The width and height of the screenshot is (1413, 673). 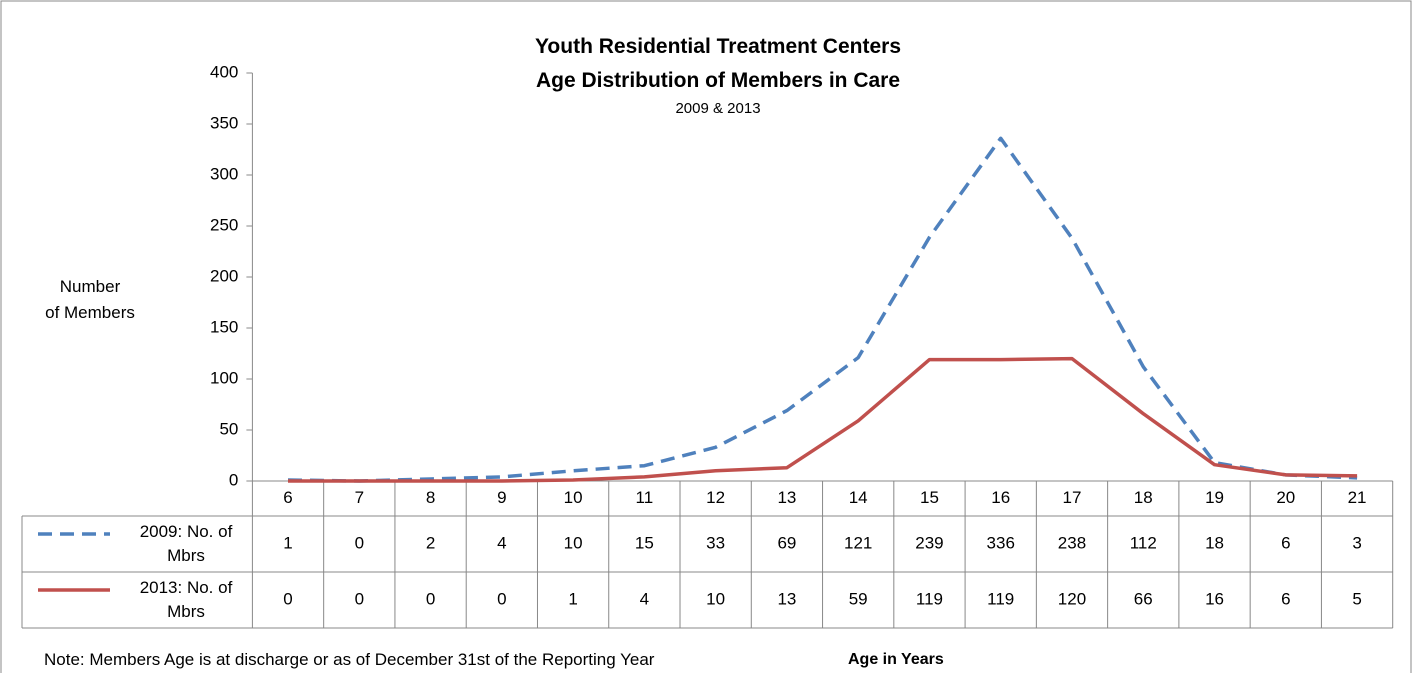 What do you see at coordinates (233, 479) in the screenshot?
I see `y-tick-label: 0` at bounding box center [233, 479].